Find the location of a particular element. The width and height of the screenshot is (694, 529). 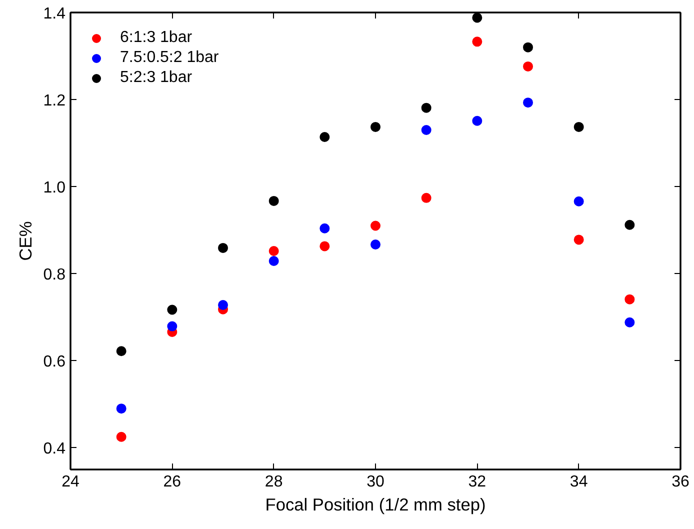

x-axis-title: Focal Position (1/2 mm step) is located at coordinates (375, 504).